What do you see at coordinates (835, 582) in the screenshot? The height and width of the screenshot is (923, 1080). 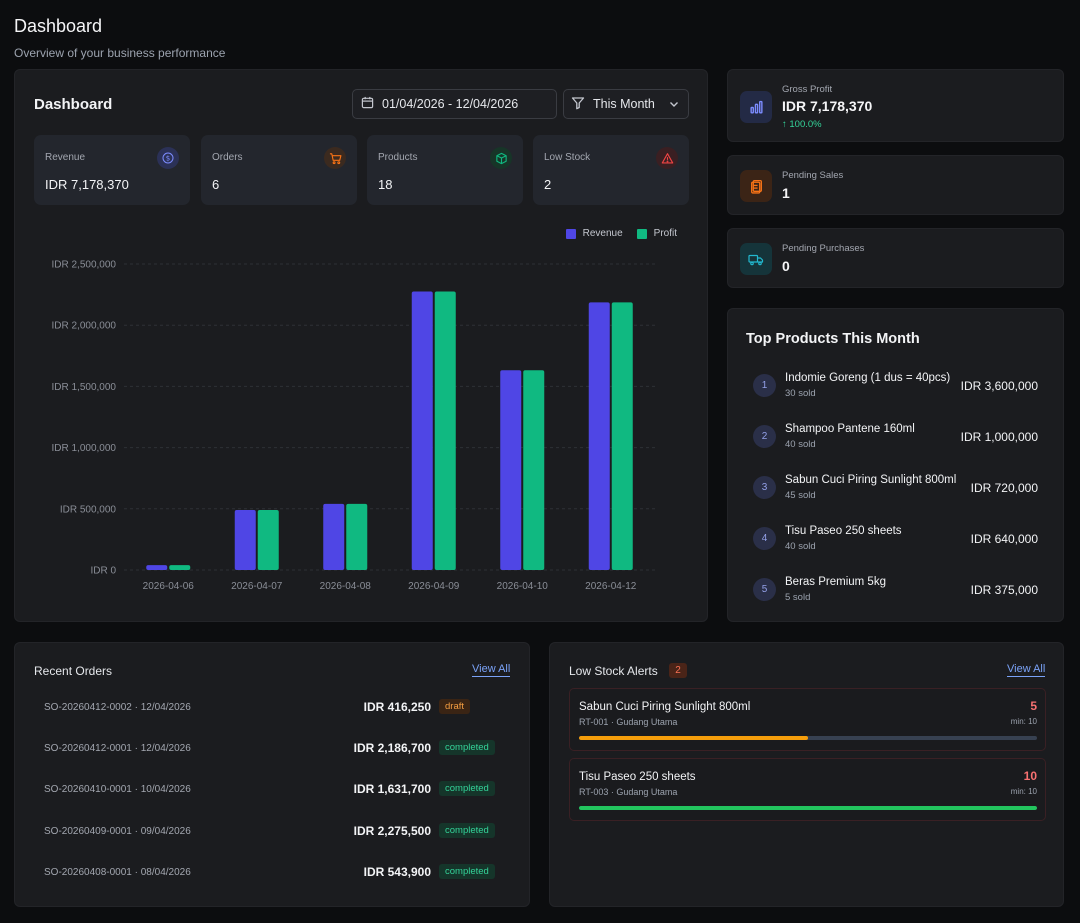 I see `product-name: Beras Premium 5kg` at bounding box center [835, 582].